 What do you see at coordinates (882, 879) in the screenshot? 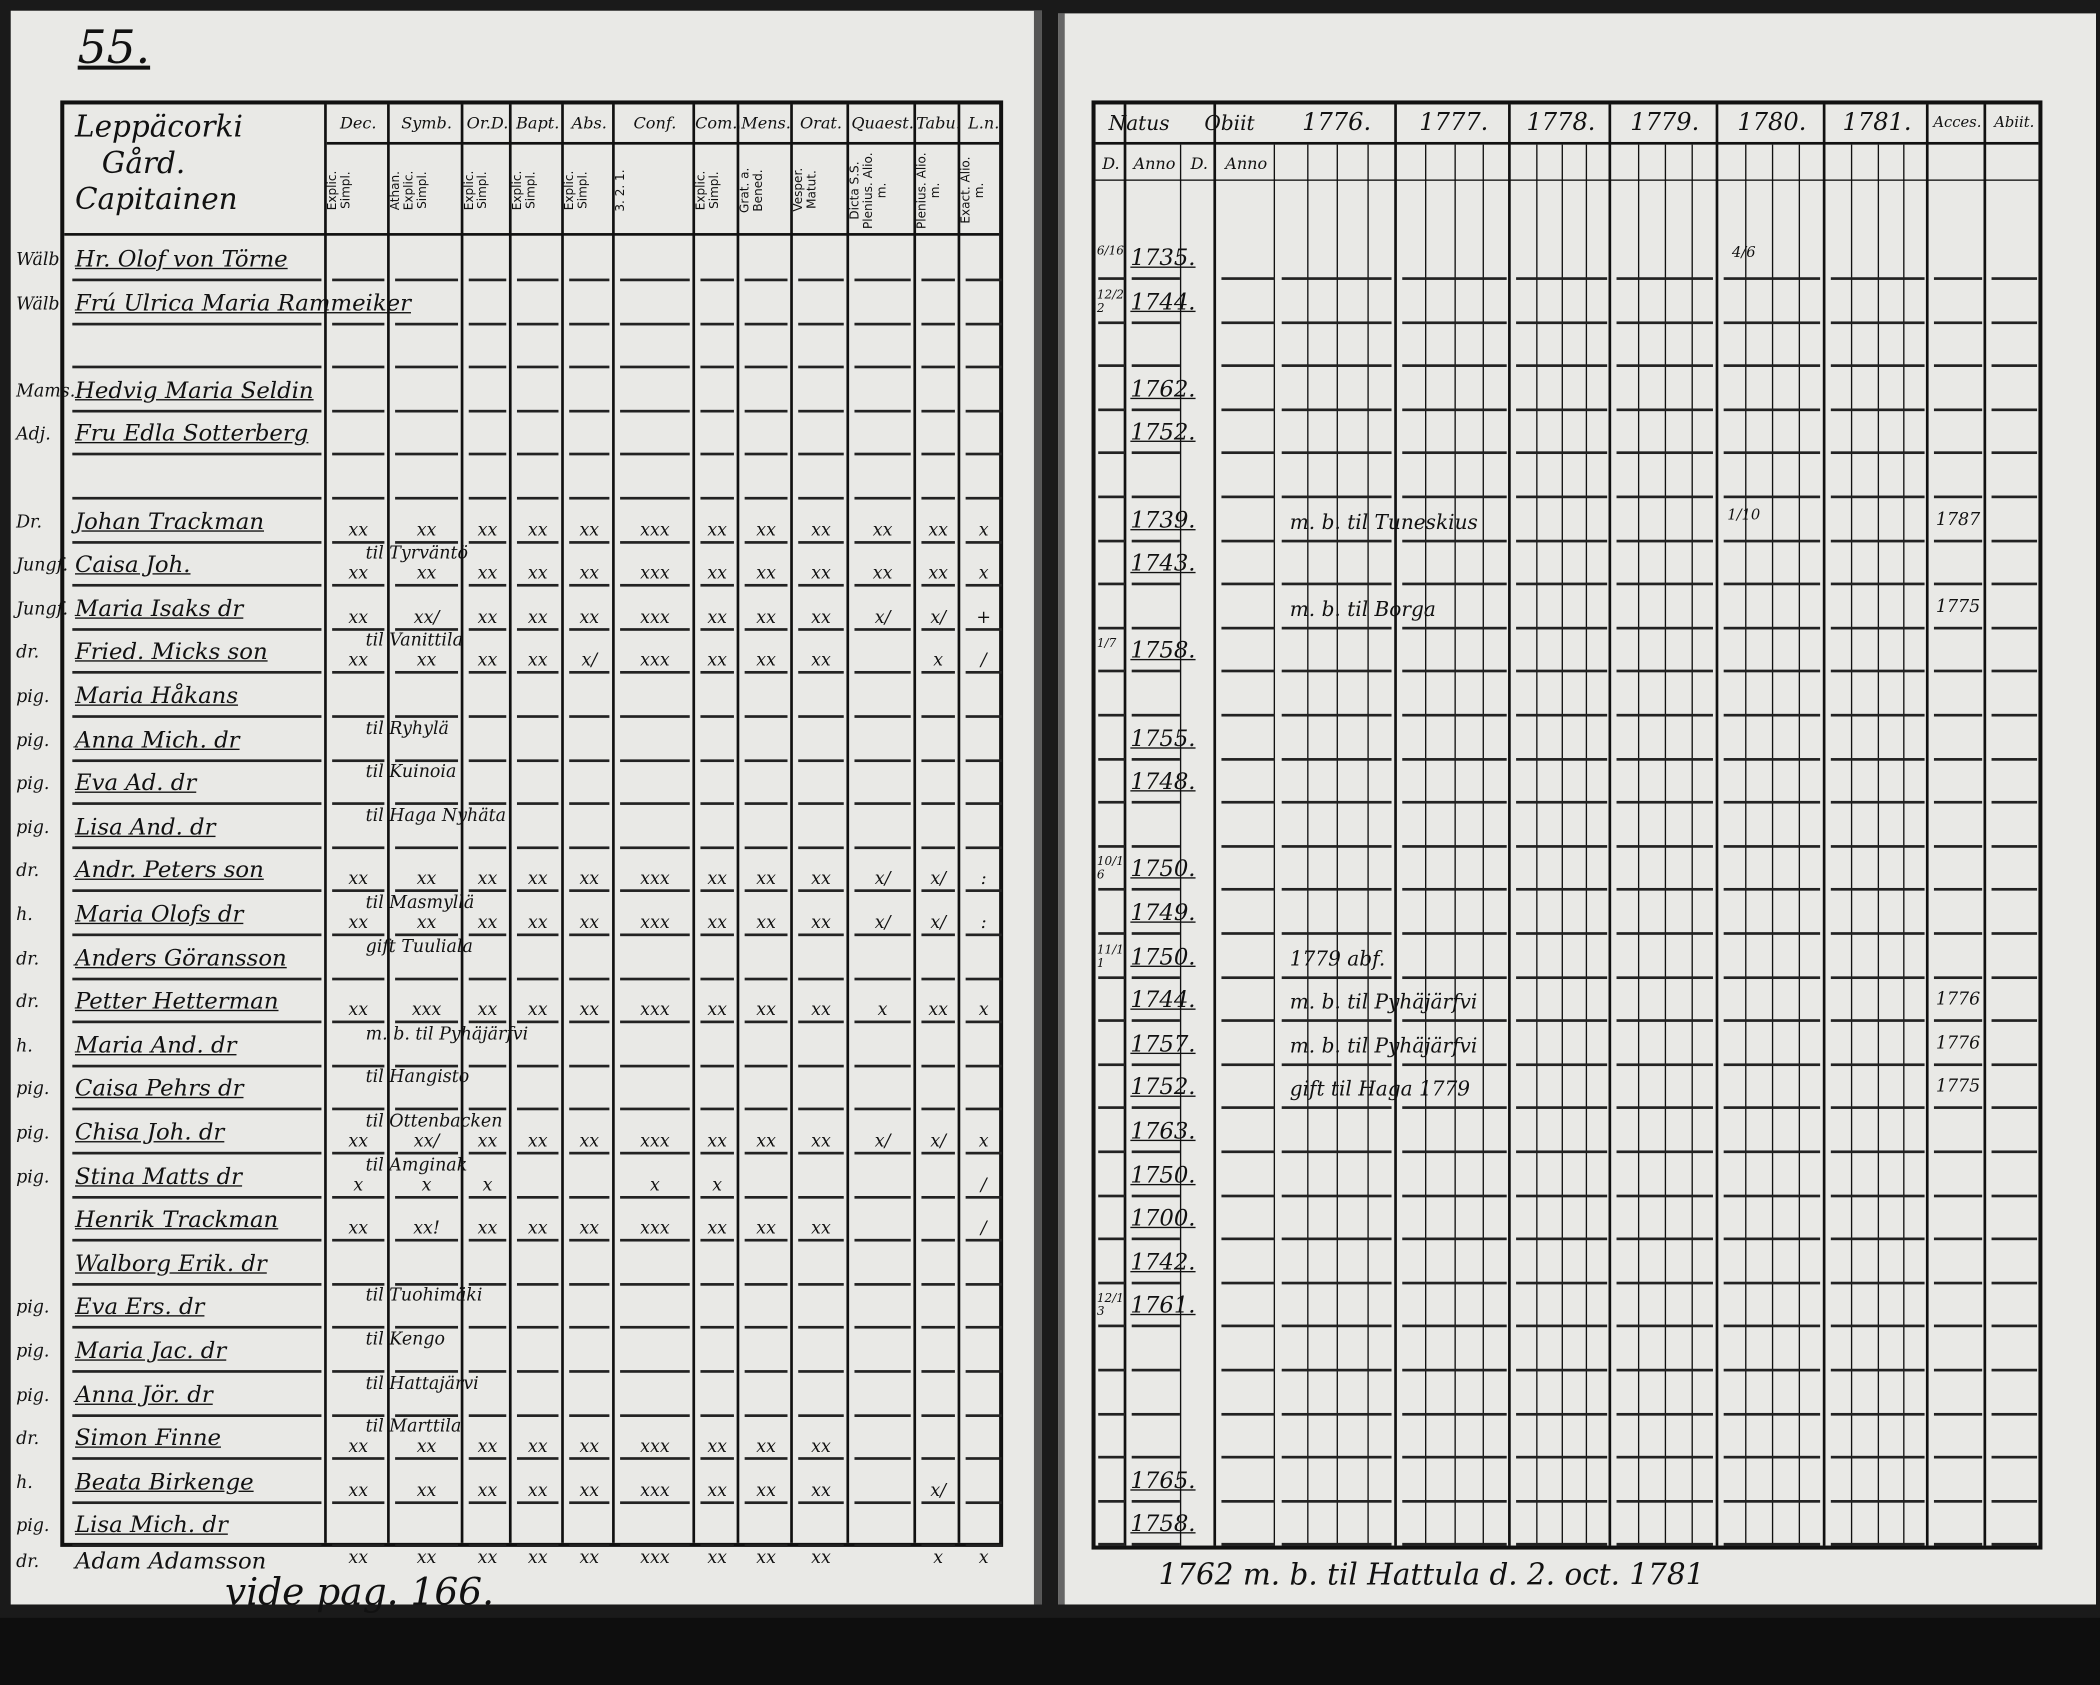
I see `catechism-mark: x/` at bounding box center [882, 879].